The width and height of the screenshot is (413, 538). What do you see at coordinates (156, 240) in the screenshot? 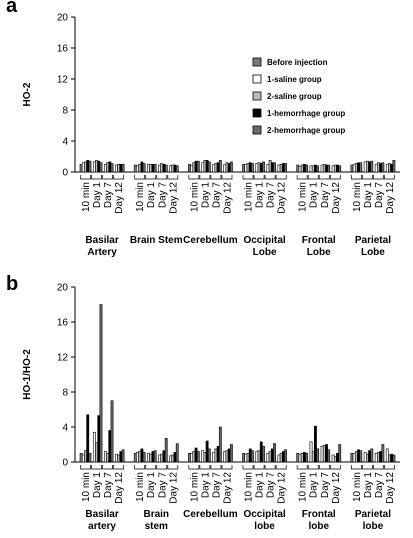
I see `group-label: Brain Stem` at bounding box center [156, 240].